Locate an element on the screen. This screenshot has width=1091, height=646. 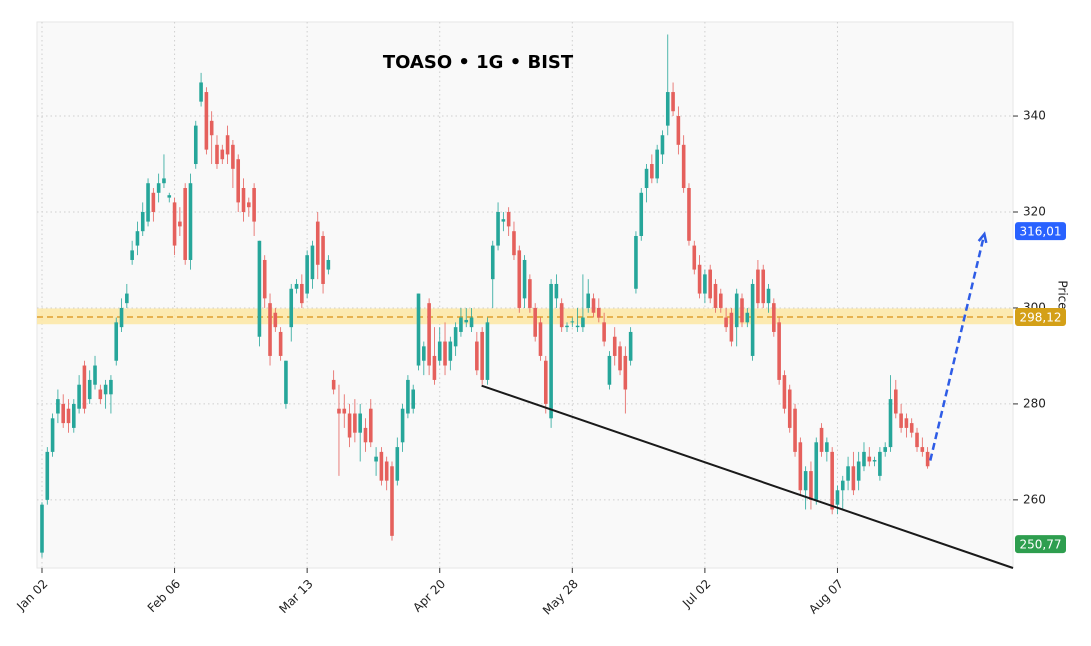
y-tick-label: 280 is located at coordinates (1034, 403).